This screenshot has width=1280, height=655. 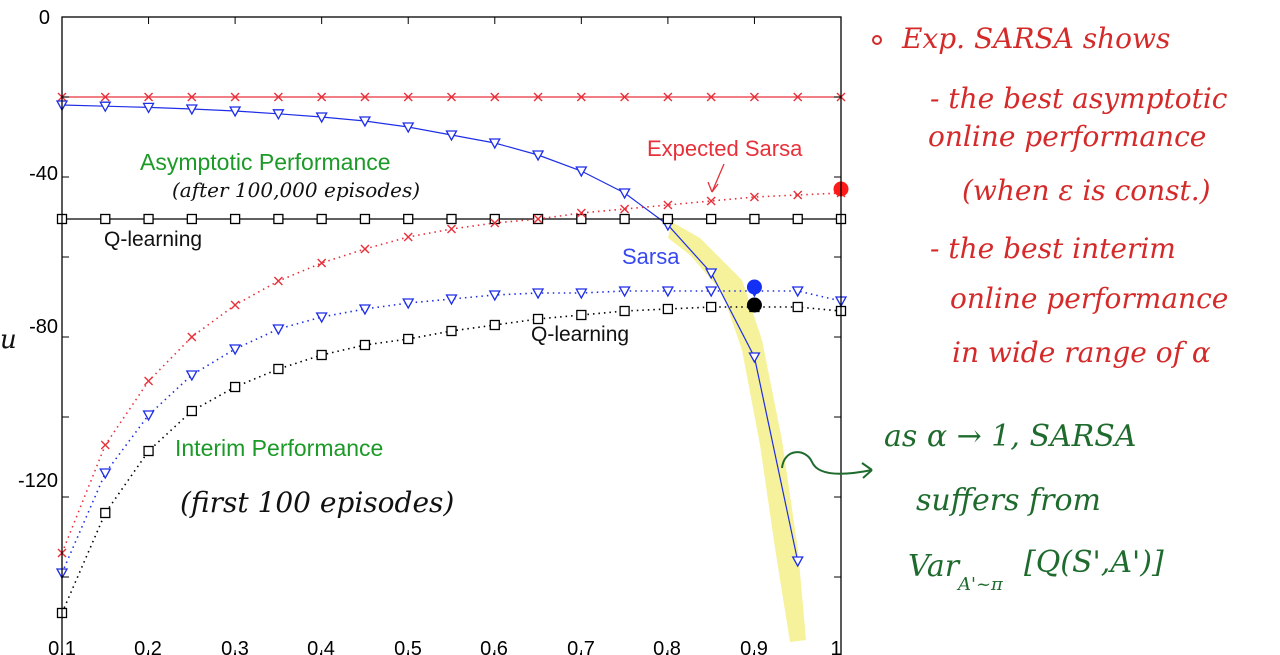 What do you see at coordinates (408, 646) in the screenshot?
I see `x-tick-label: 0.5` at bounding box center [408, 646].